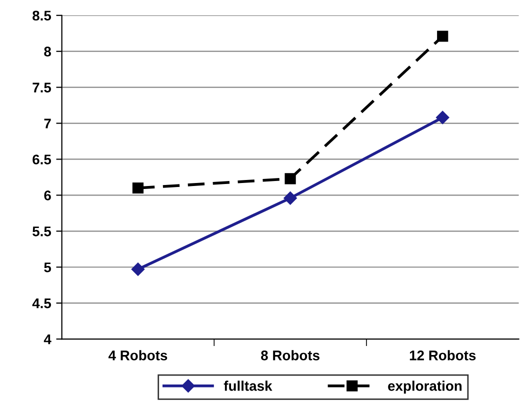 The height and width of the screenshot is (416, 524). I want to click on y-tick-label: 8, so click(47, 51).